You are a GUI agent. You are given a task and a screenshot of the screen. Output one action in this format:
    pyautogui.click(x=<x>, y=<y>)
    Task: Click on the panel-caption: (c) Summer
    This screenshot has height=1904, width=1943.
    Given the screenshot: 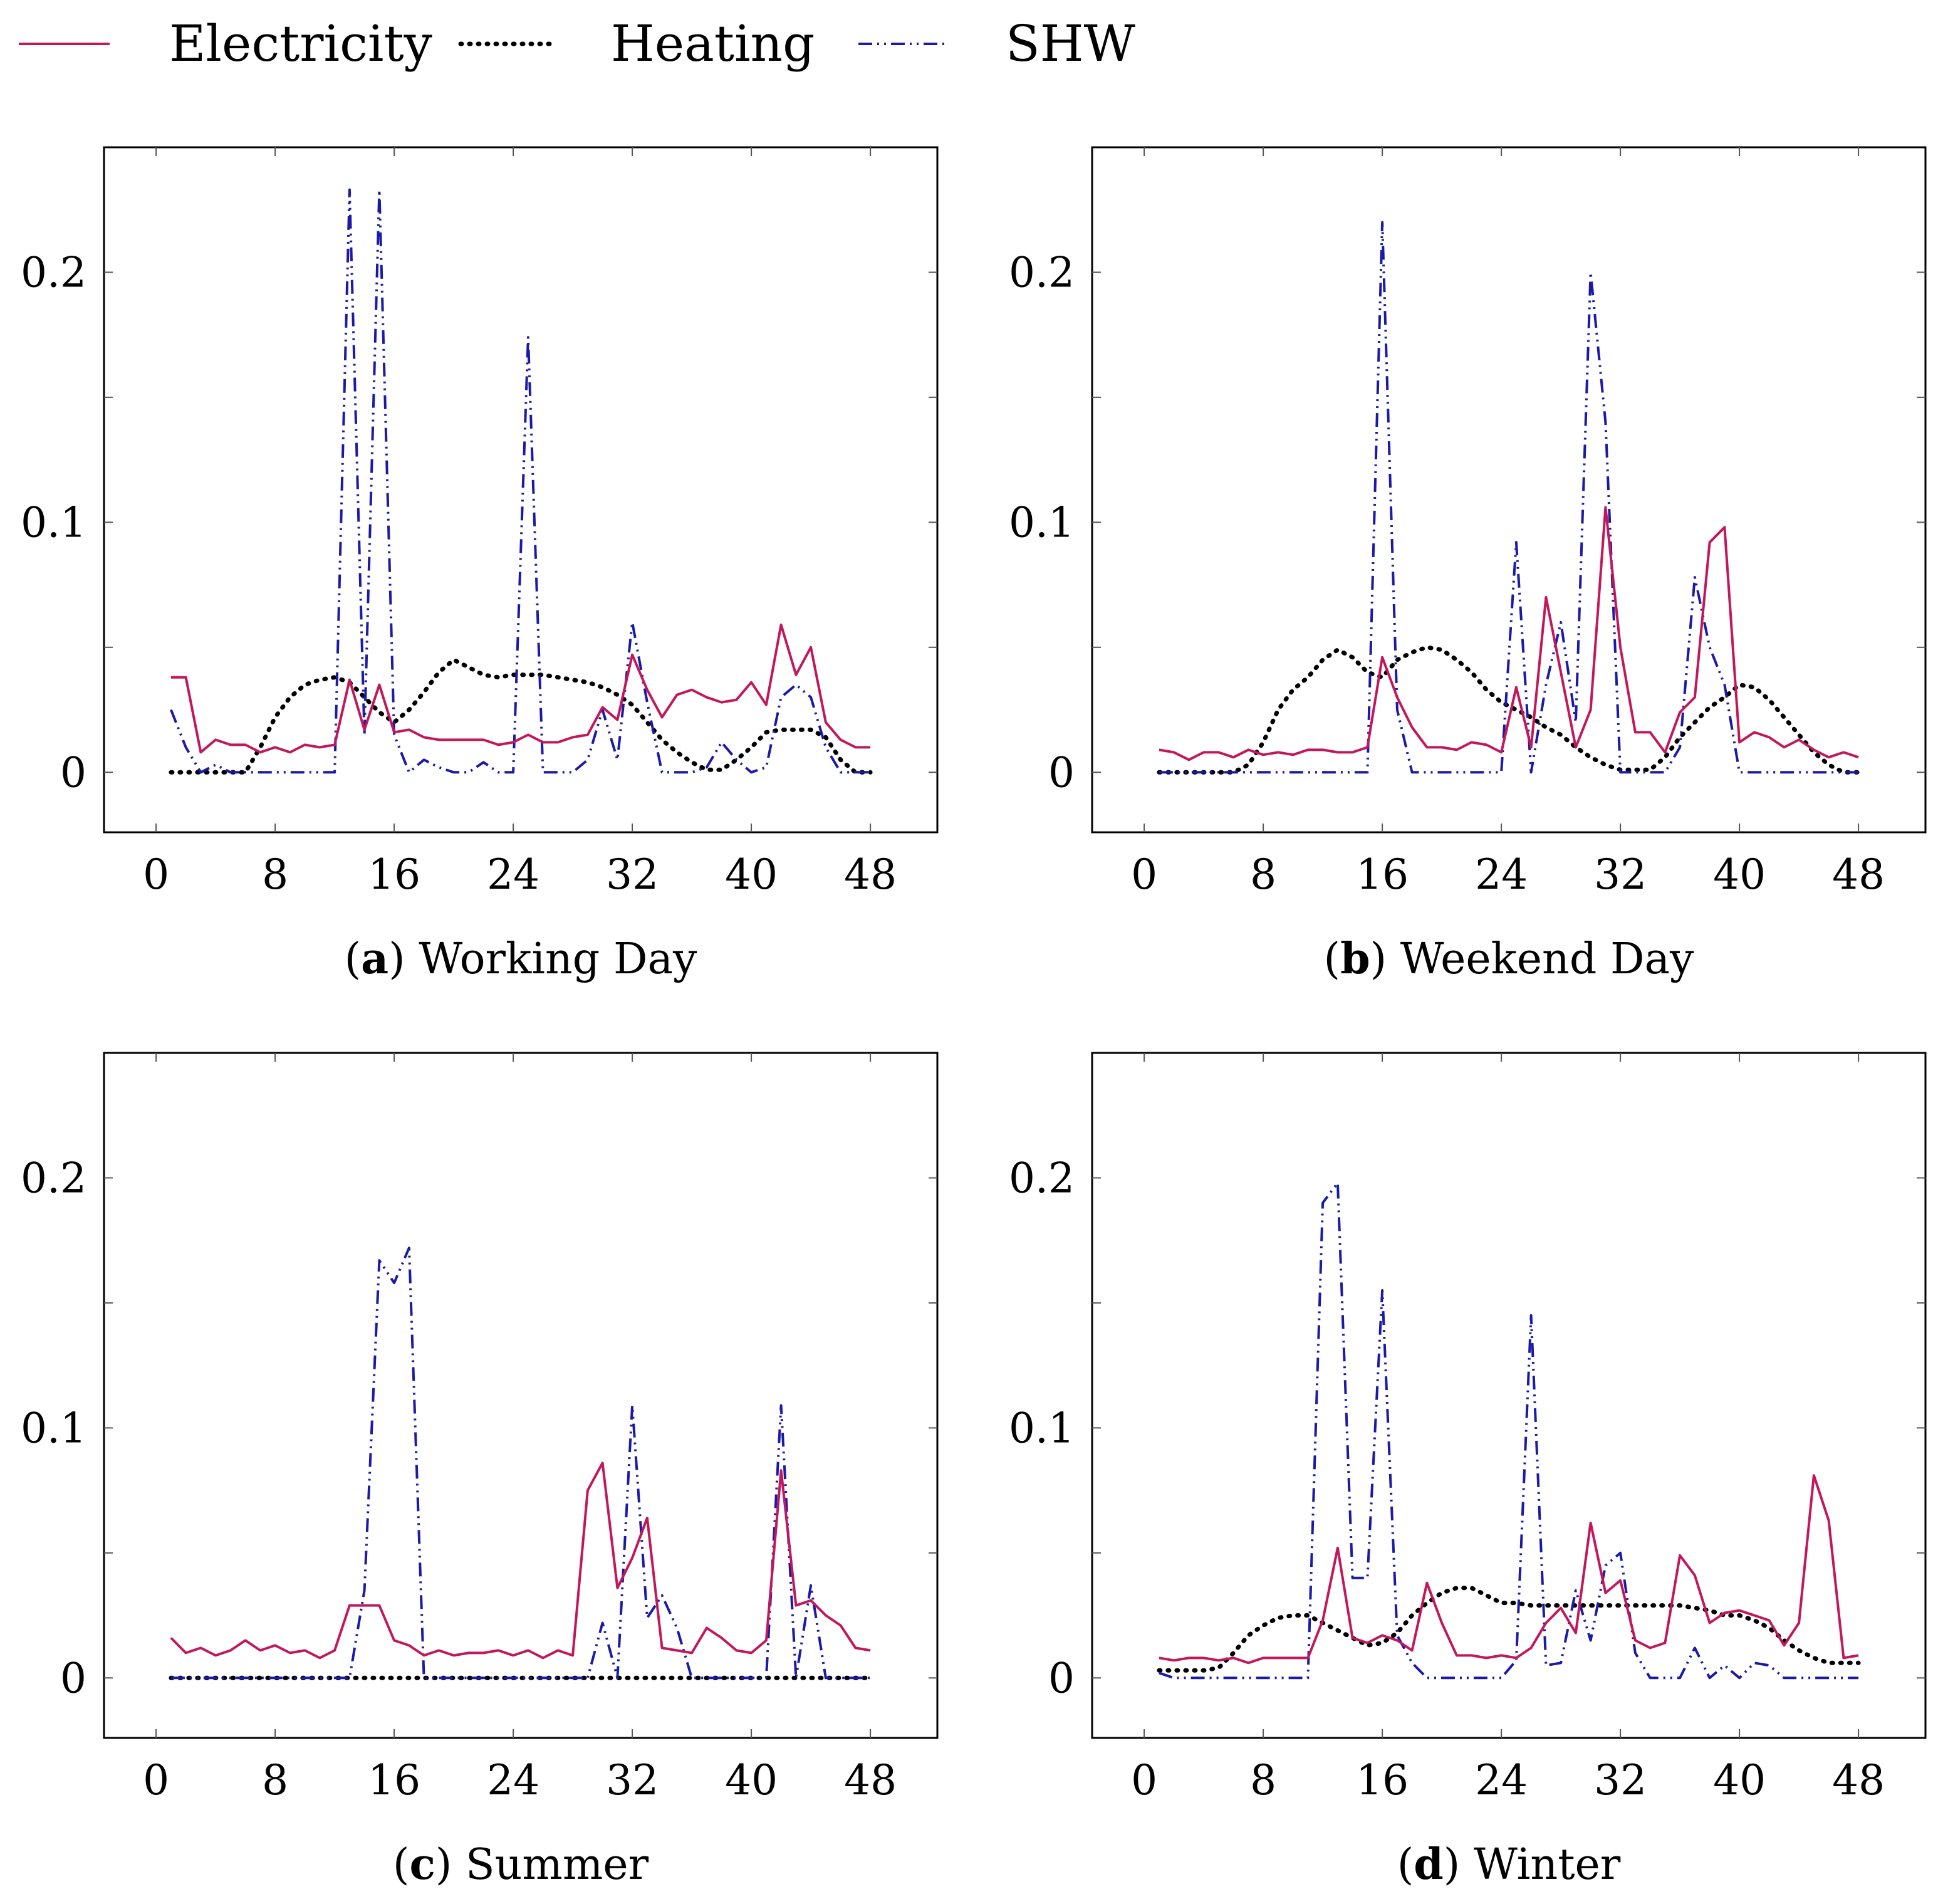 What is the action you would take?
    pyautogui.click(x=521, y=1864)
    